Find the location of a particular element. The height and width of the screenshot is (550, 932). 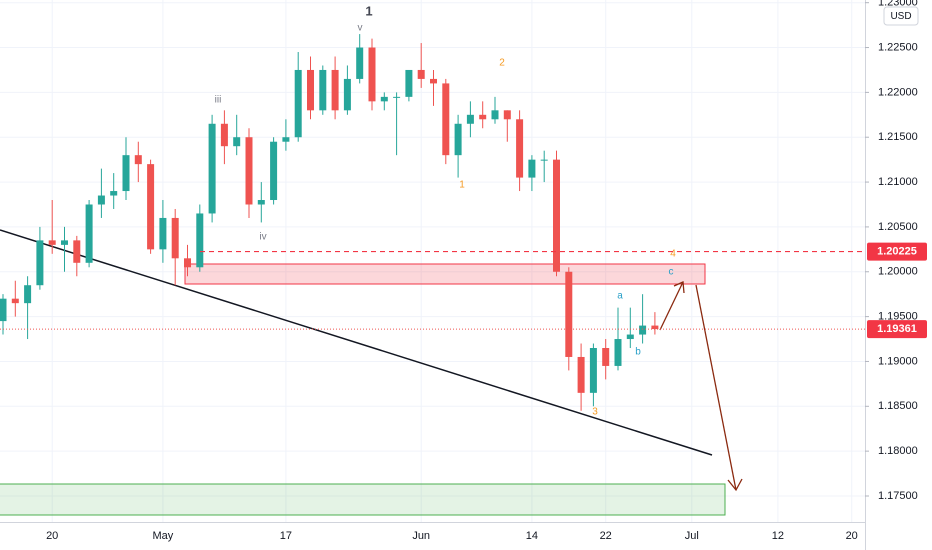

price-tag-label: 1.20225 is located at coordinates (897, 251).